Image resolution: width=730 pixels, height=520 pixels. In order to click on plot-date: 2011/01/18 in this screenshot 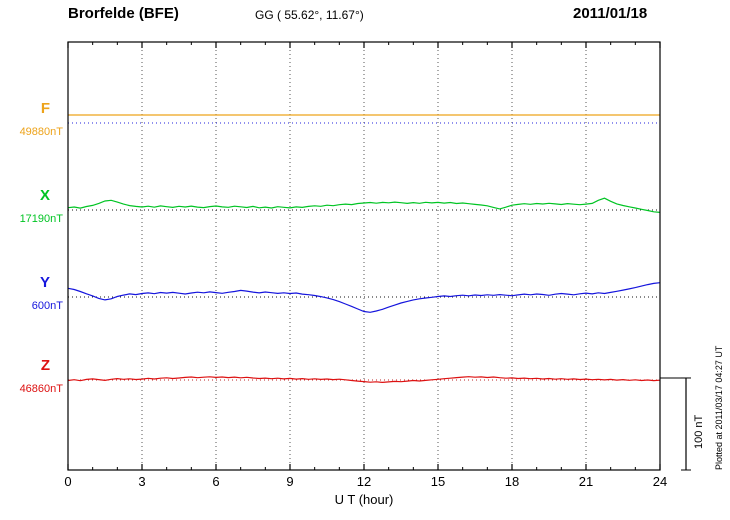, I will do `click(610, 13)`.